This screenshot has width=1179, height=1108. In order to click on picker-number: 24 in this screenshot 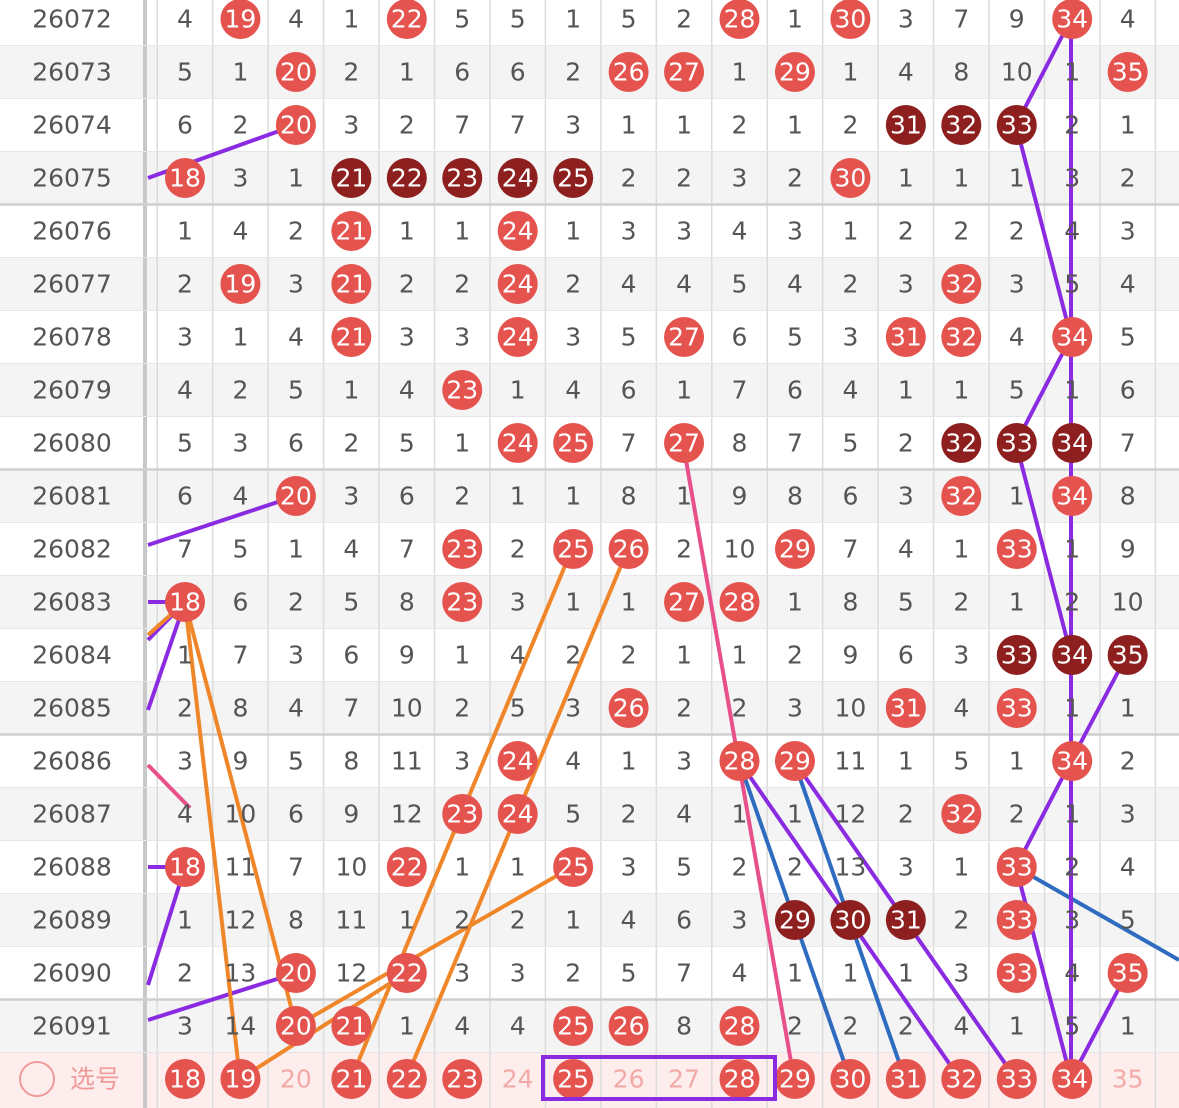, I will do `click(518, 1079)`.